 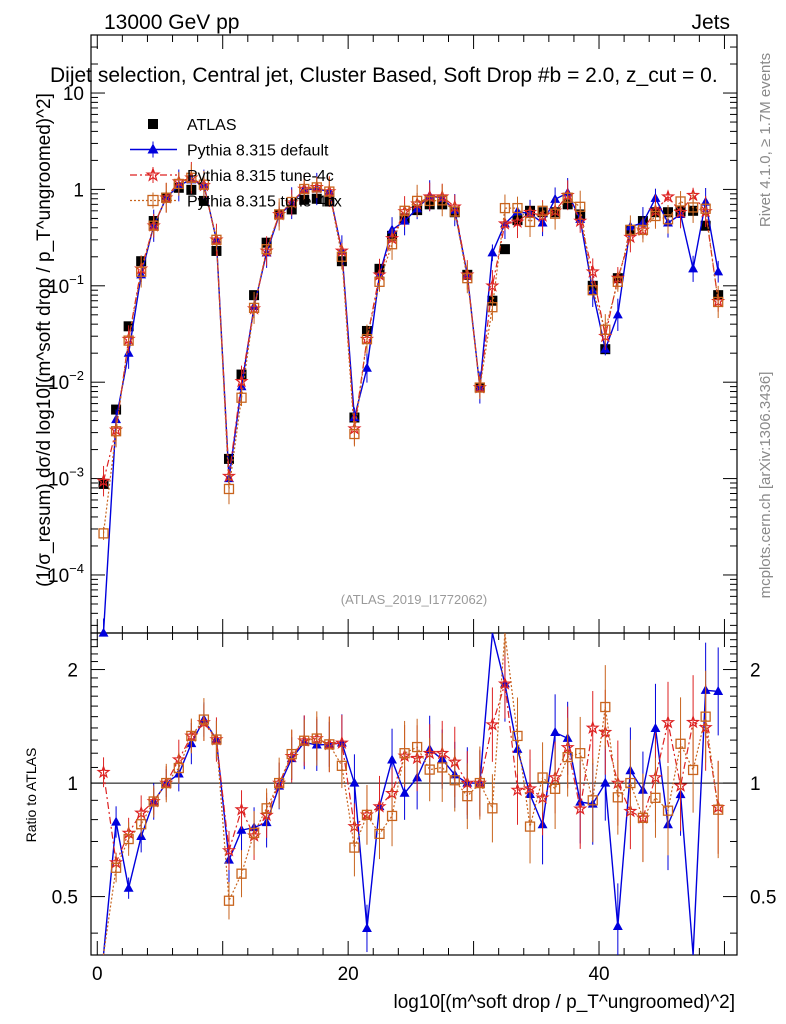 What do you see at coordinates (153, 124) in the screenshot?
I see `legend-marker-square` at bounding box center [153, 124].